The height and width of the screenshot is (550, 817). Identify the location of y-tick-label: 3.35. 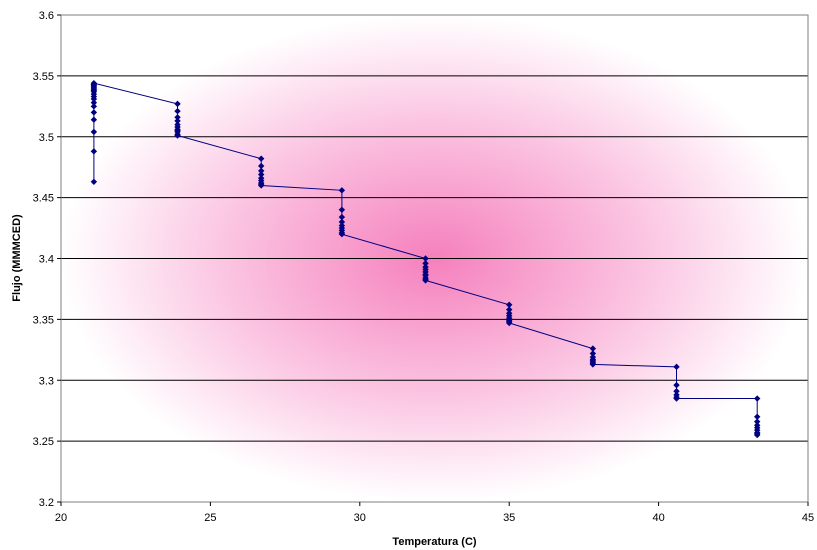
(43, 320).